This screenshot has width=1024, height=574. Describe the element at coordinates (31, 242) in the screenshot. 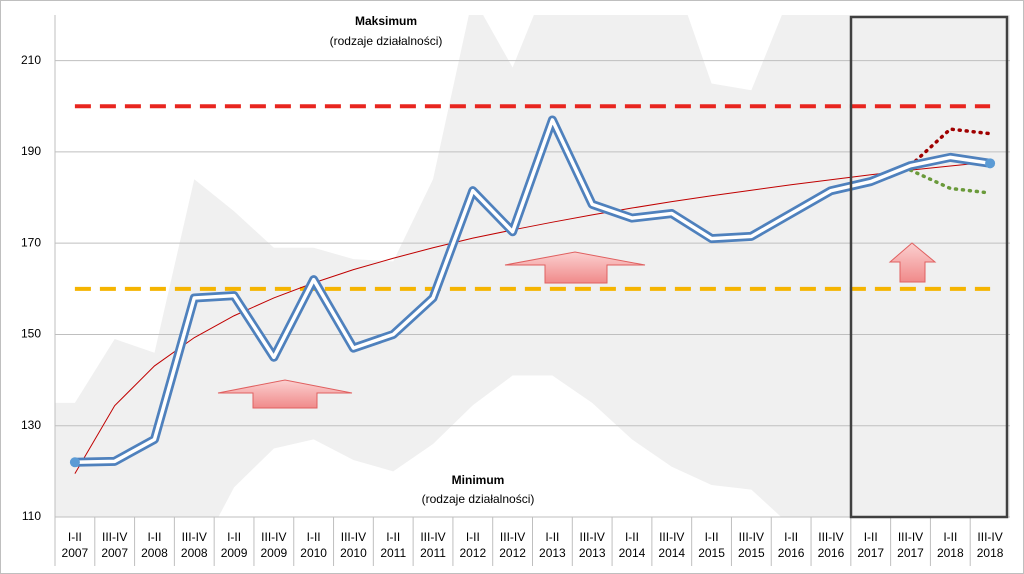

I see `y-tick-label: 170` at that location.